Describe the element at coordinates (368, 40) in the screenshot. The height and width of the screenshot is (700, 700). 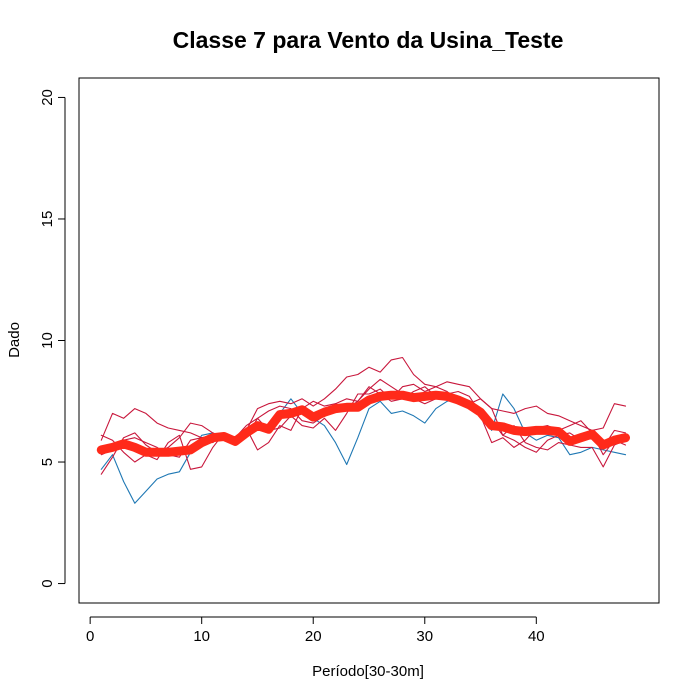
I see `chart-title: Classe 7 para Vento da Usina_Teste` at that location.